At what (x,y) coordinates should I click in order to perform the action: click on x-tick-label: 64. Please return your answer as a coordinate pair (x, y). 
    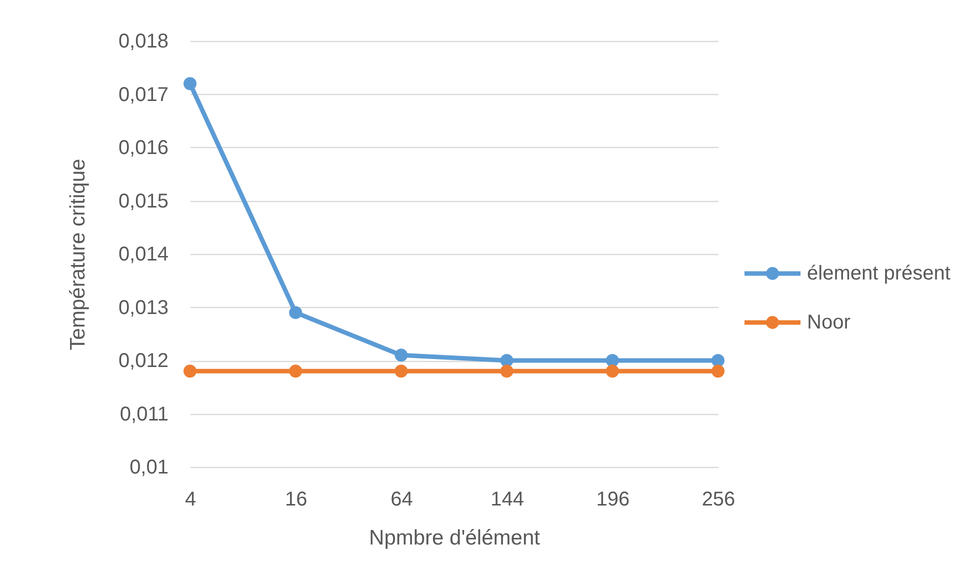
    Looking at the image, I should click on (401, 499).